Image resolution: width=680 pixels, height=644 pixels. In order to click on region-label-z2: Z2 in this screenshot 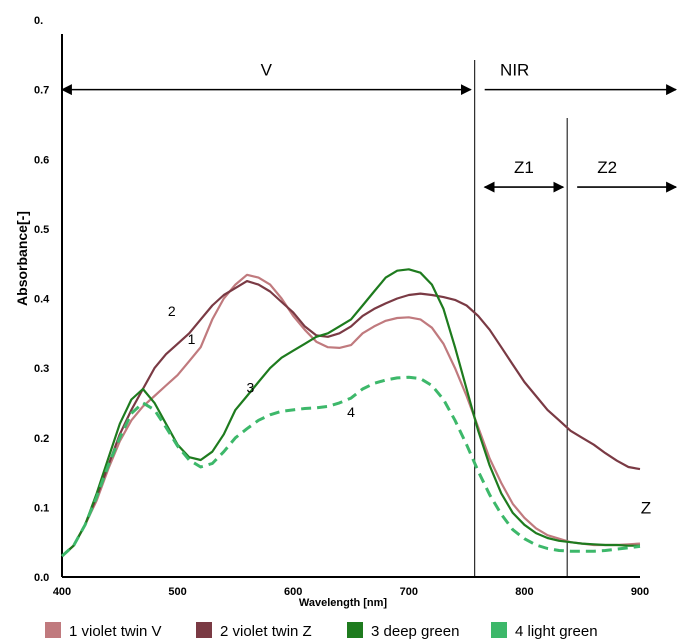, I will do `click(607, 167)`.